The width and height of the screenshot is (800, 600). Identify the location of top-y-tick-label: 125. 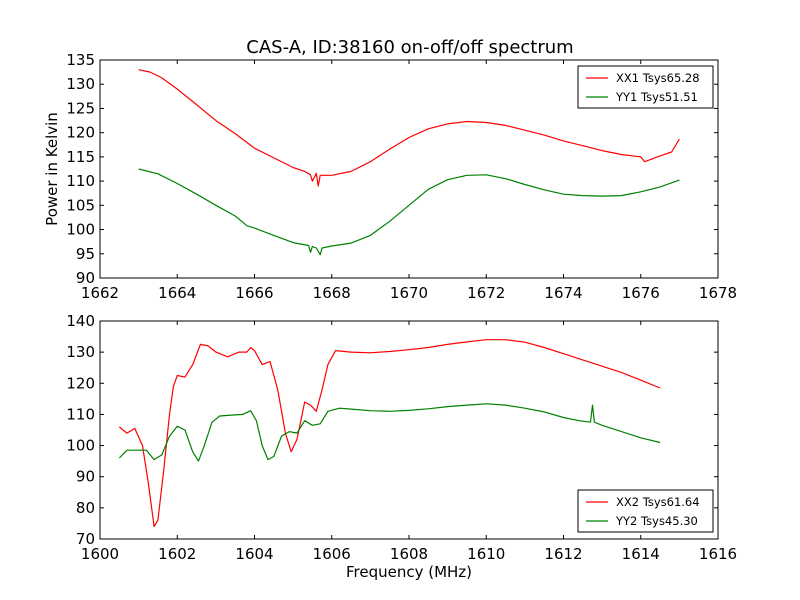
(80, 108).